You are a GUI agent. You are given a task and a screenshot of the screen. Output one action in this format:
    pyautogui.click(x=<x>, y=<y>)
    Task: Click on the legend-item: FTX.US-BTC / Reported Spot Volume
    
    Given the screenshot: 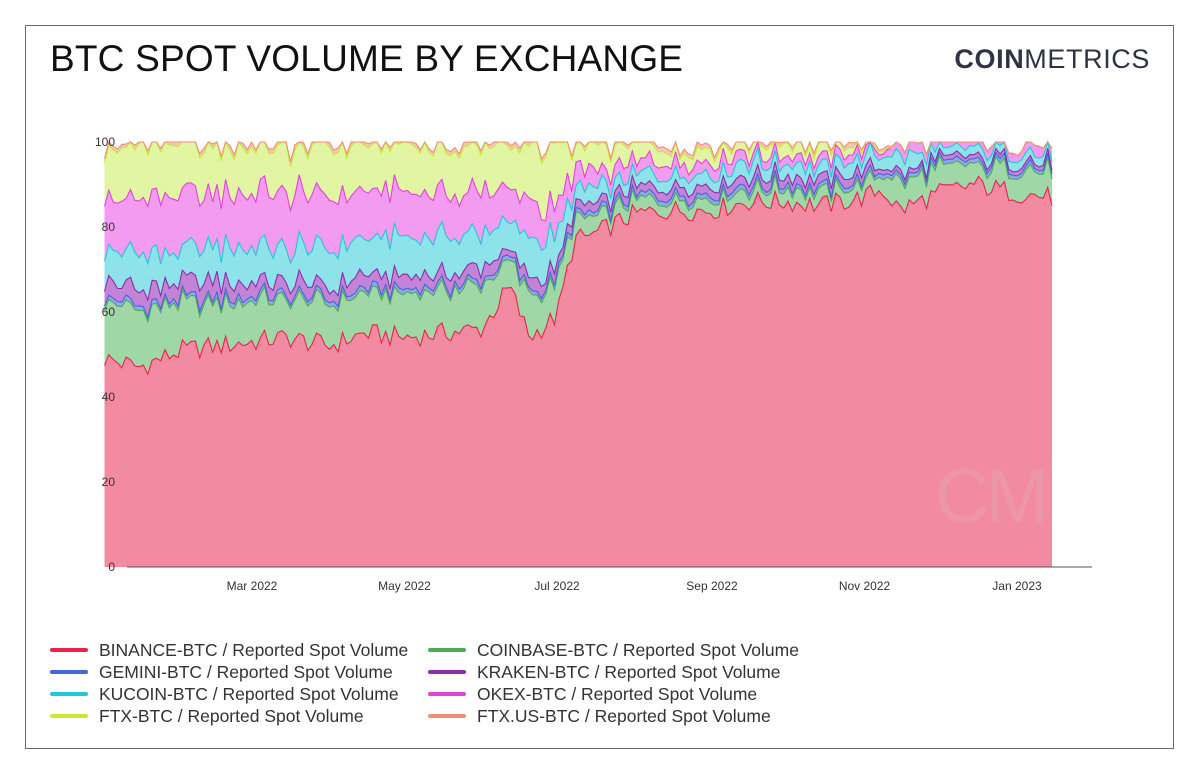 What is the action you would take?
    pyautogui.click(x=638, y=716)
    